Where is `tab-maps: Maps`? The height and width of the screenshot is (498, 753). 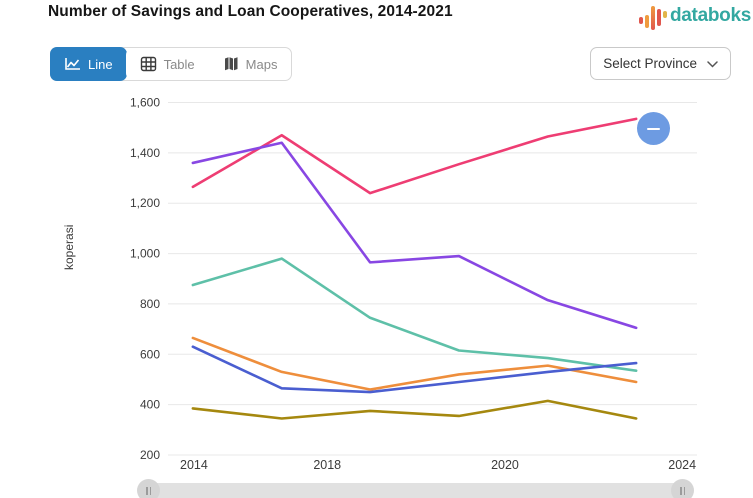 tab-maps: Maps is located at coordinates (250, 64).